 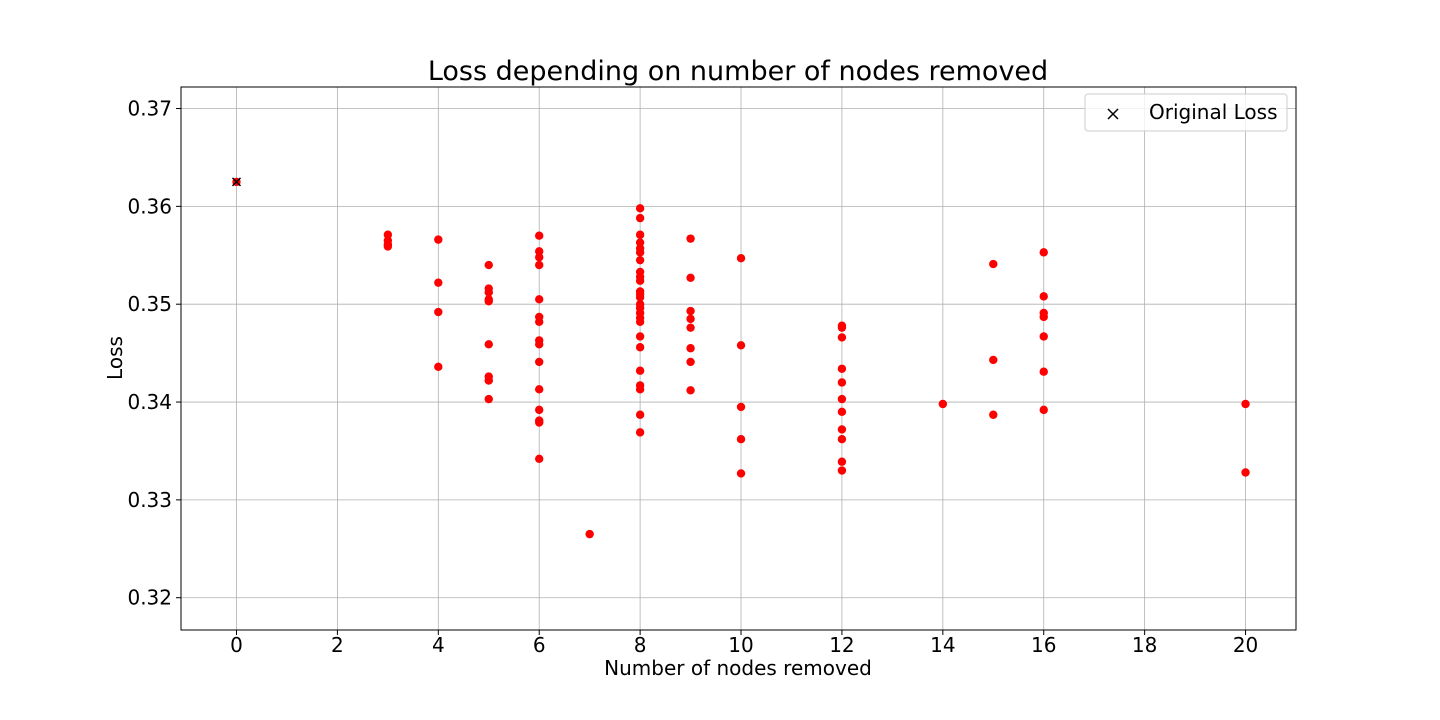 What do you see at coordinates (149, 206) in the screenshot?
I see `y-tick-label: 0.36` at bounding box center [149, 206].